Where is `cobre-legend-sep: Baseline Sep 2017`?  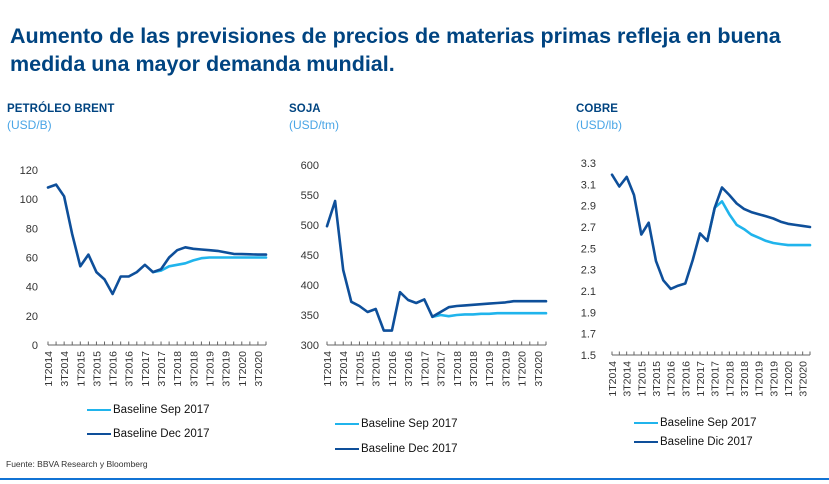
cobre-legend-sep: Baseline Sep 2017 is located at coordinates (695, 423).